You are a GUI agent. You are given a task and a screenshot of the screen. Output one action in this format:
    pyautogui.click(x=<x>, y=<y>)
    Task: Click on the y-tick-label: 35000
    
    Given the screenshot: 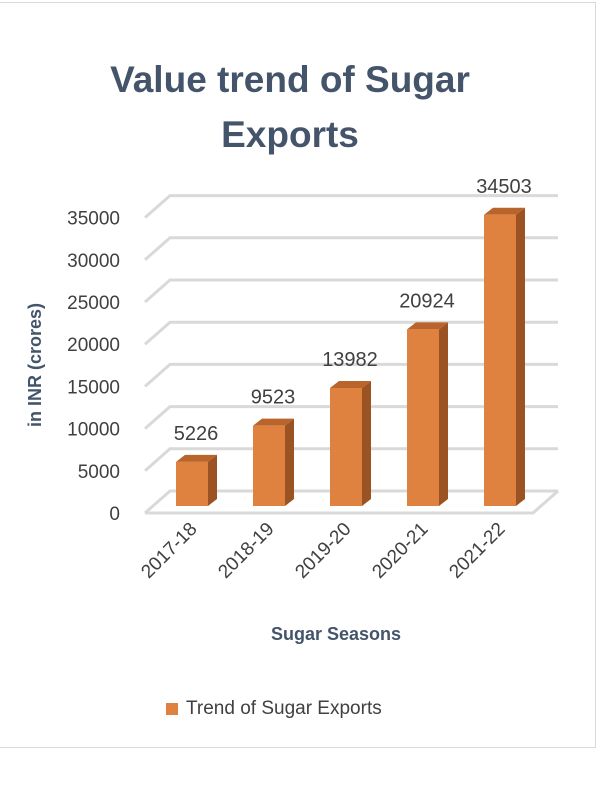 What is the action you would take?
    pyautogui.click(x=93, y=219)
    